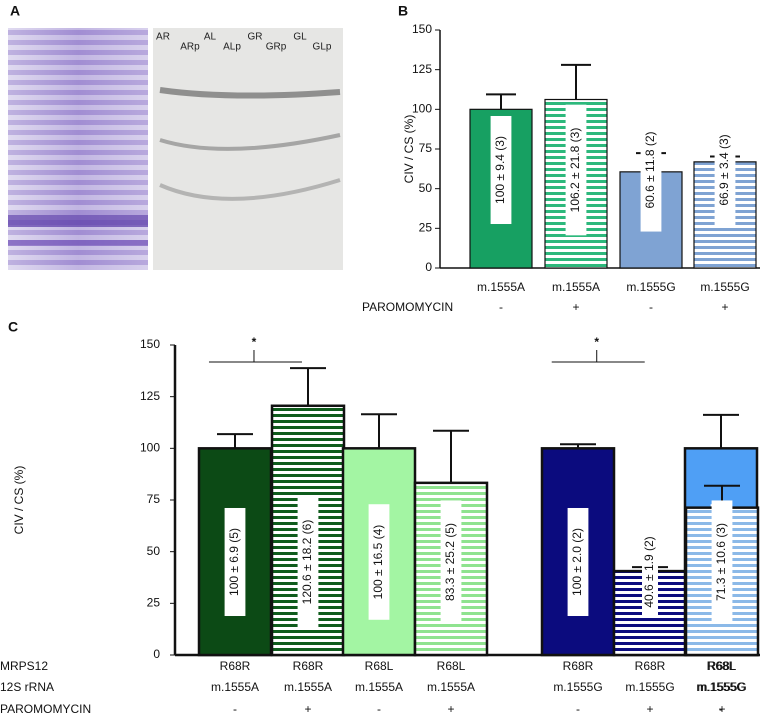  I want to click on value-label: 100 ± 16.5 (4), so click(378, 562).